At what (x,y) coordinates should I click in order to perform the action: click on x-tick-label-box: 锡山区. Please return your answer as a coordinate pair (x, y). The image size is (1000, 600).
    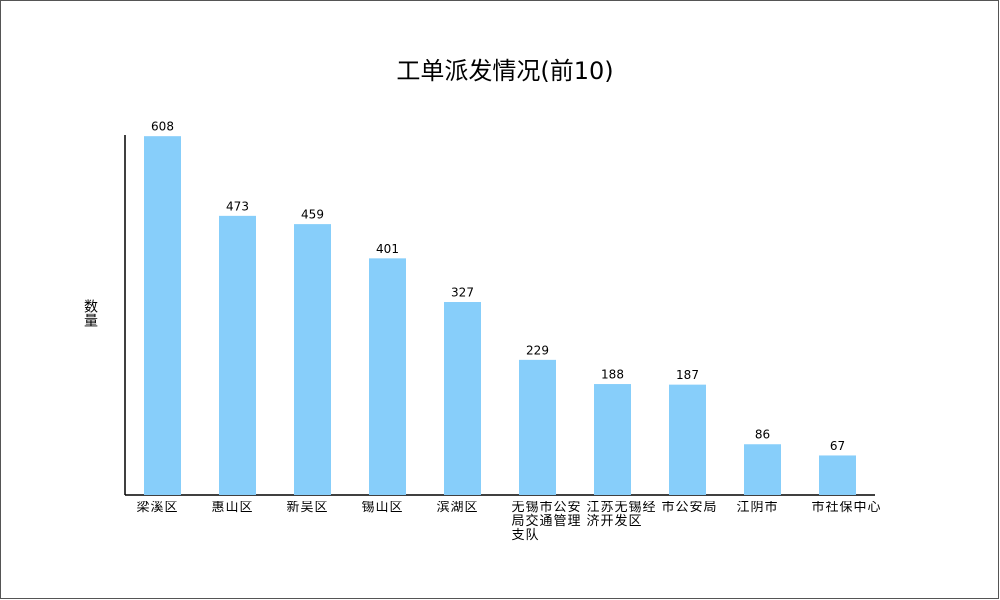
    Looking at the image, I should click on (382, 508).